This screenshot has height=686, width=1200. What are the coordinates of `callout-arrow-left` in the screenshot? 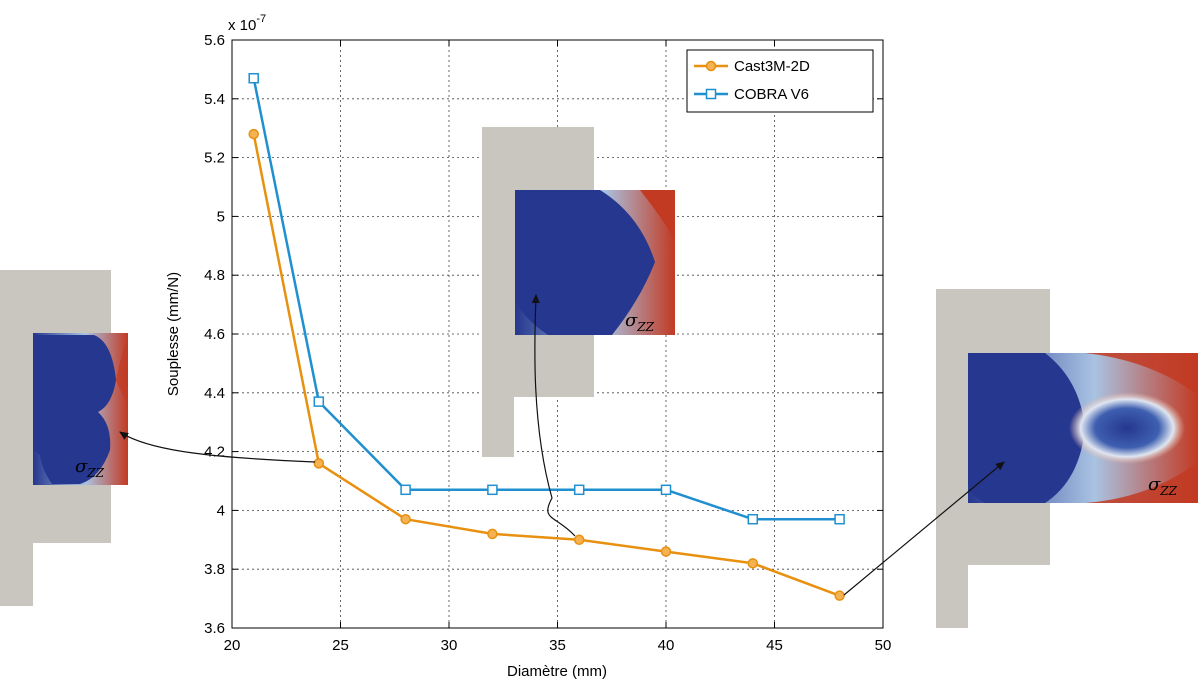 It's located at (217, 447).